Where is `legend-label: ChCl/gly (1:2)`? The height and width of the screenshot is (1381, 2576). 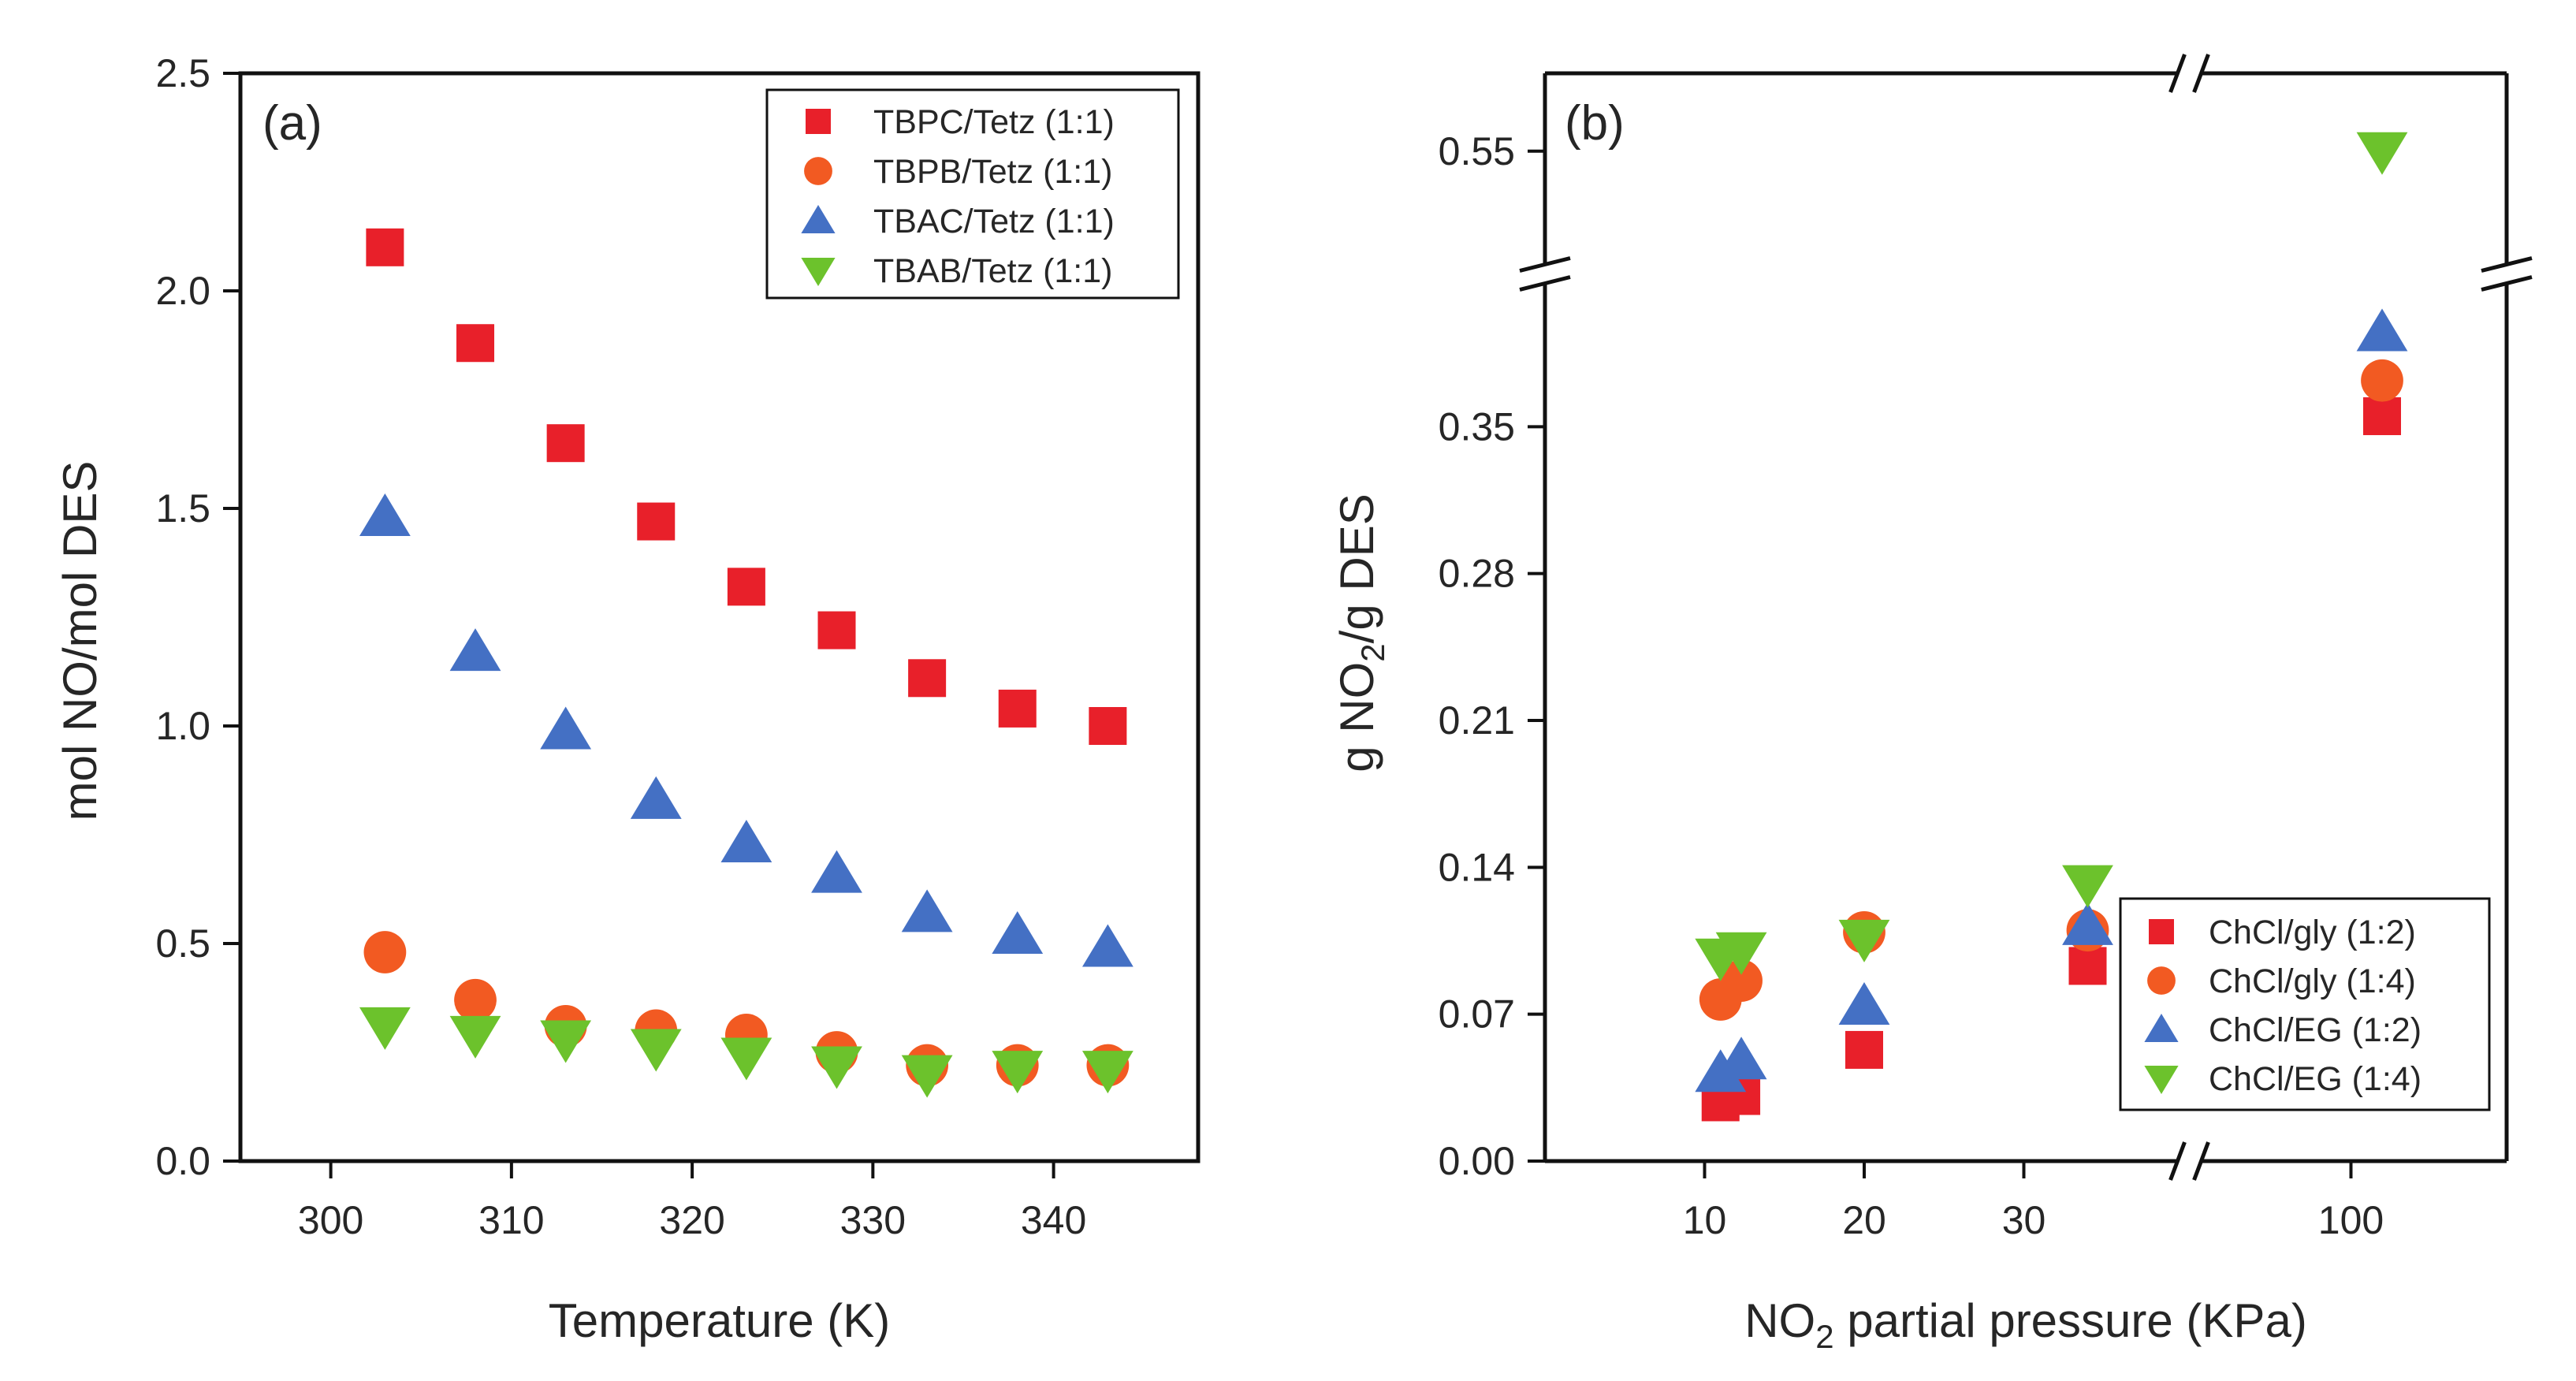
legend-label: ChCl/gly (1:2) is located at coordinates (2312, 932).